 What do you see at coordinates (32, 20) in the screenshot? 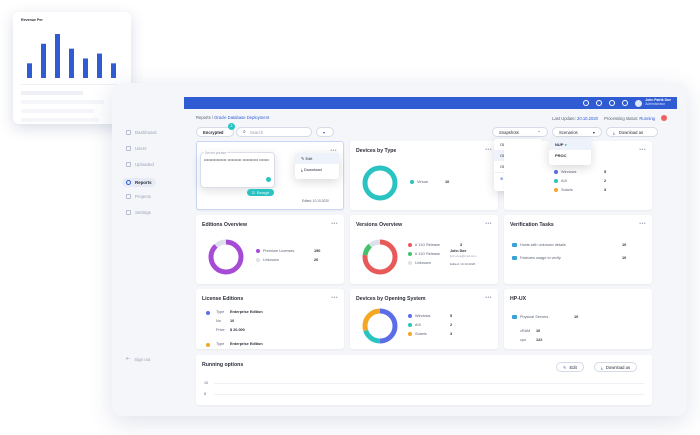
I see `mini-chart-title: Revenue Per` at bounding box center [32, 20].